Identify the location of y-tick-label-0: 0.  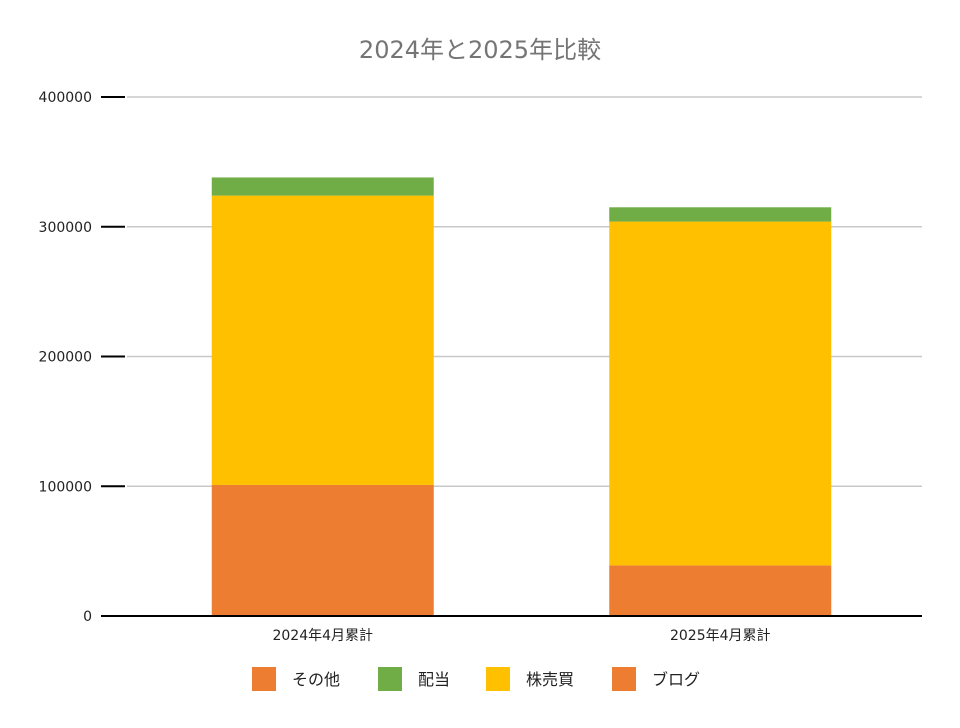
(87, 617).